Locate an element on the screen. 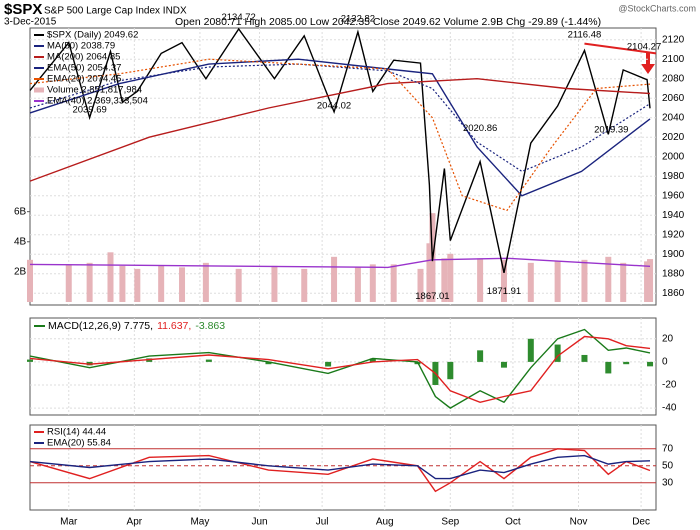  y-tick-label: 2100 is located at coordinates (673, 59).